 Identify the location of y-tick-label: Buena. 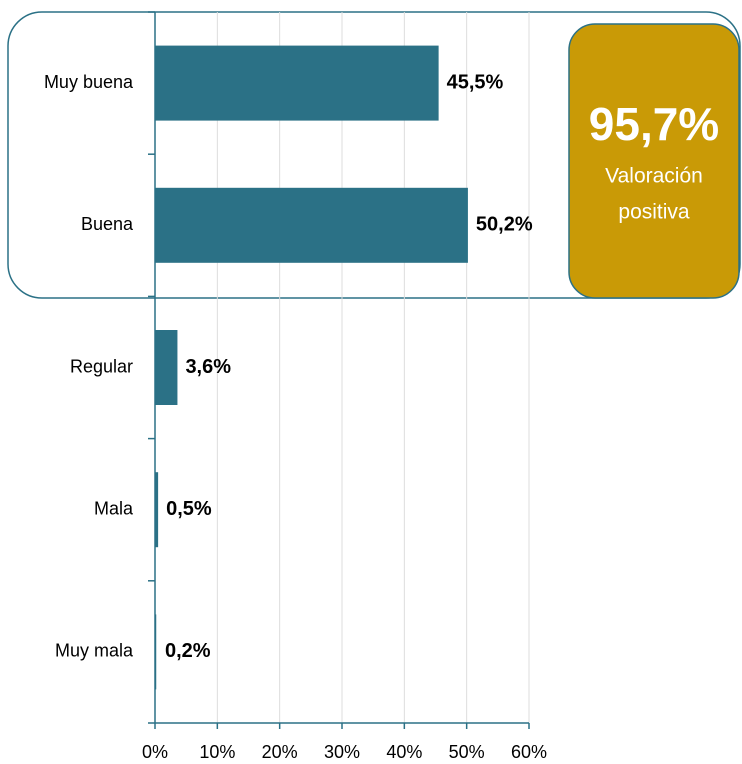
(107, 224).